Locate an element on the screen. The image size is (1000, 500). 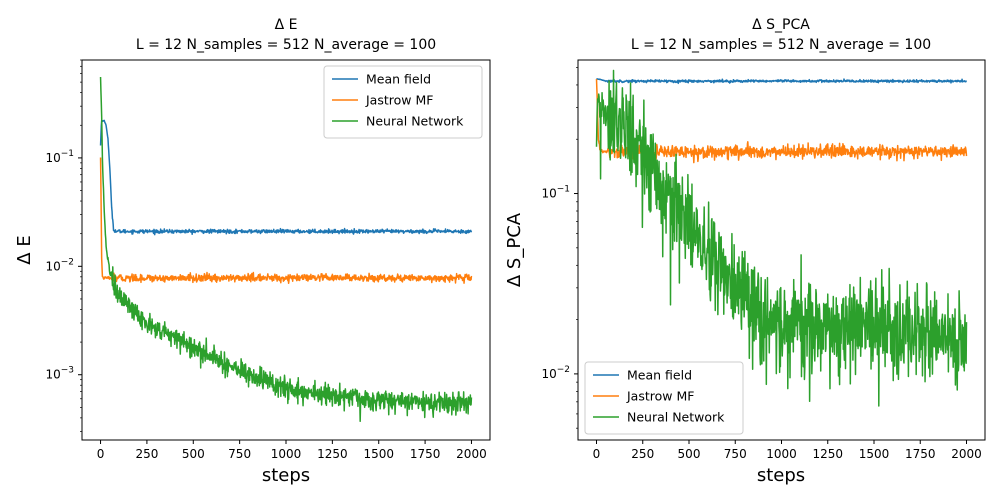
left-legend-label-neural-network: Neural Network is located at coordinates (415, 121).